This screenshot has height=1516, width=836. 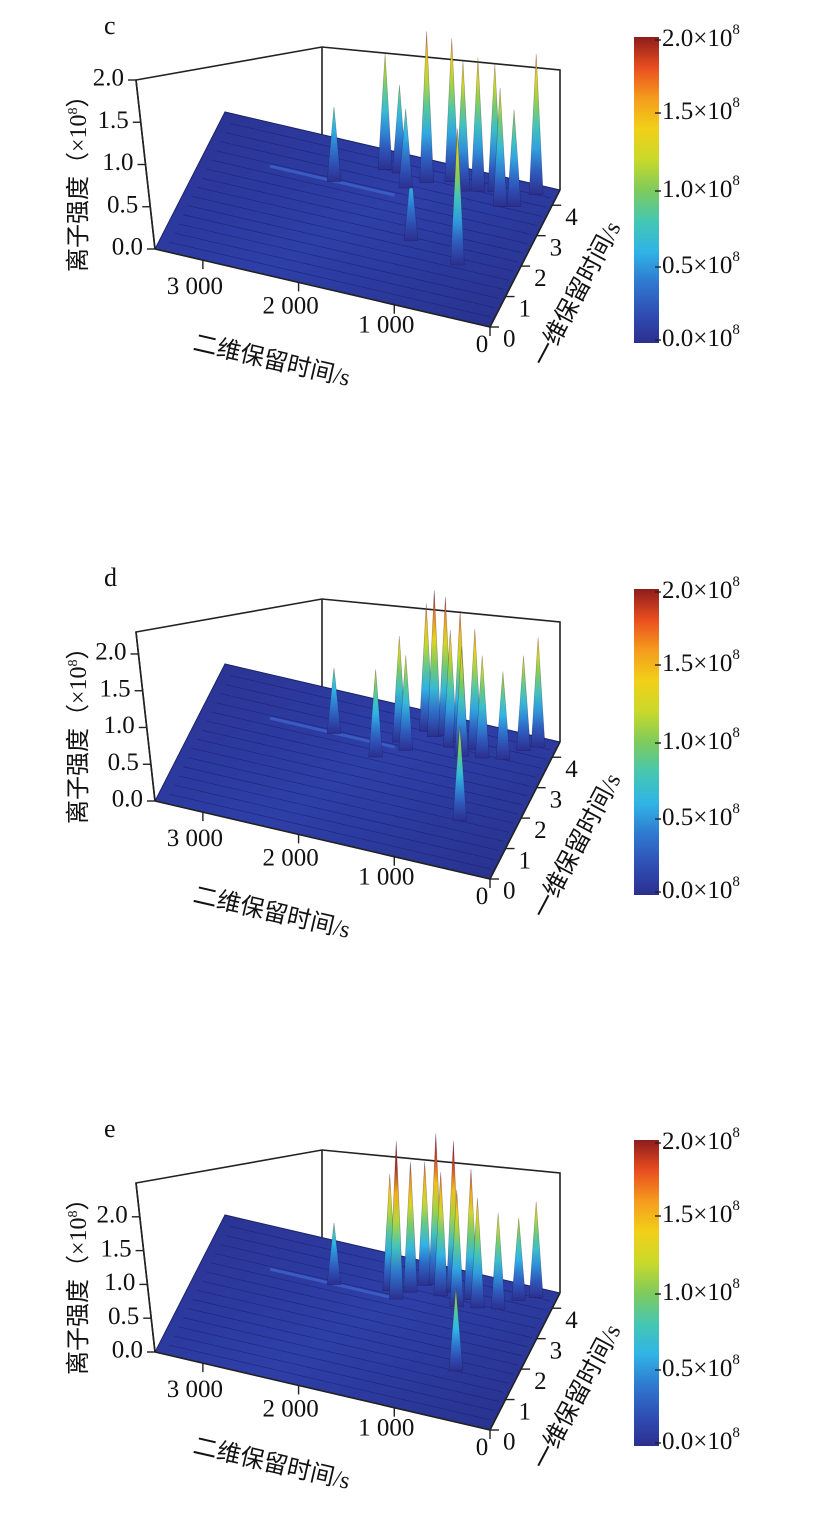 I want to click on z-axis-label: 离子强度（×108）, so click(x=78, y=1280).